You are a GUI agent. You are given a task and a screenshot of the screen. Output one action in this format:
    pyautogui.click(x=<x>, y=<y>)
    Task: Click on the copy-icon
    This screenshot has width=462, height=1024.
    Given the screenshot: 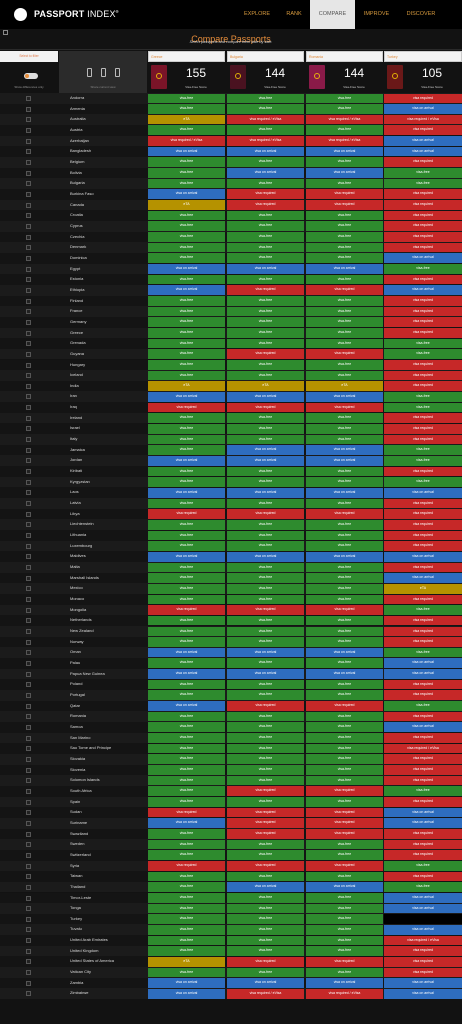 What is the action you would take?
    pyautogui.click(x=117, y=72)
    